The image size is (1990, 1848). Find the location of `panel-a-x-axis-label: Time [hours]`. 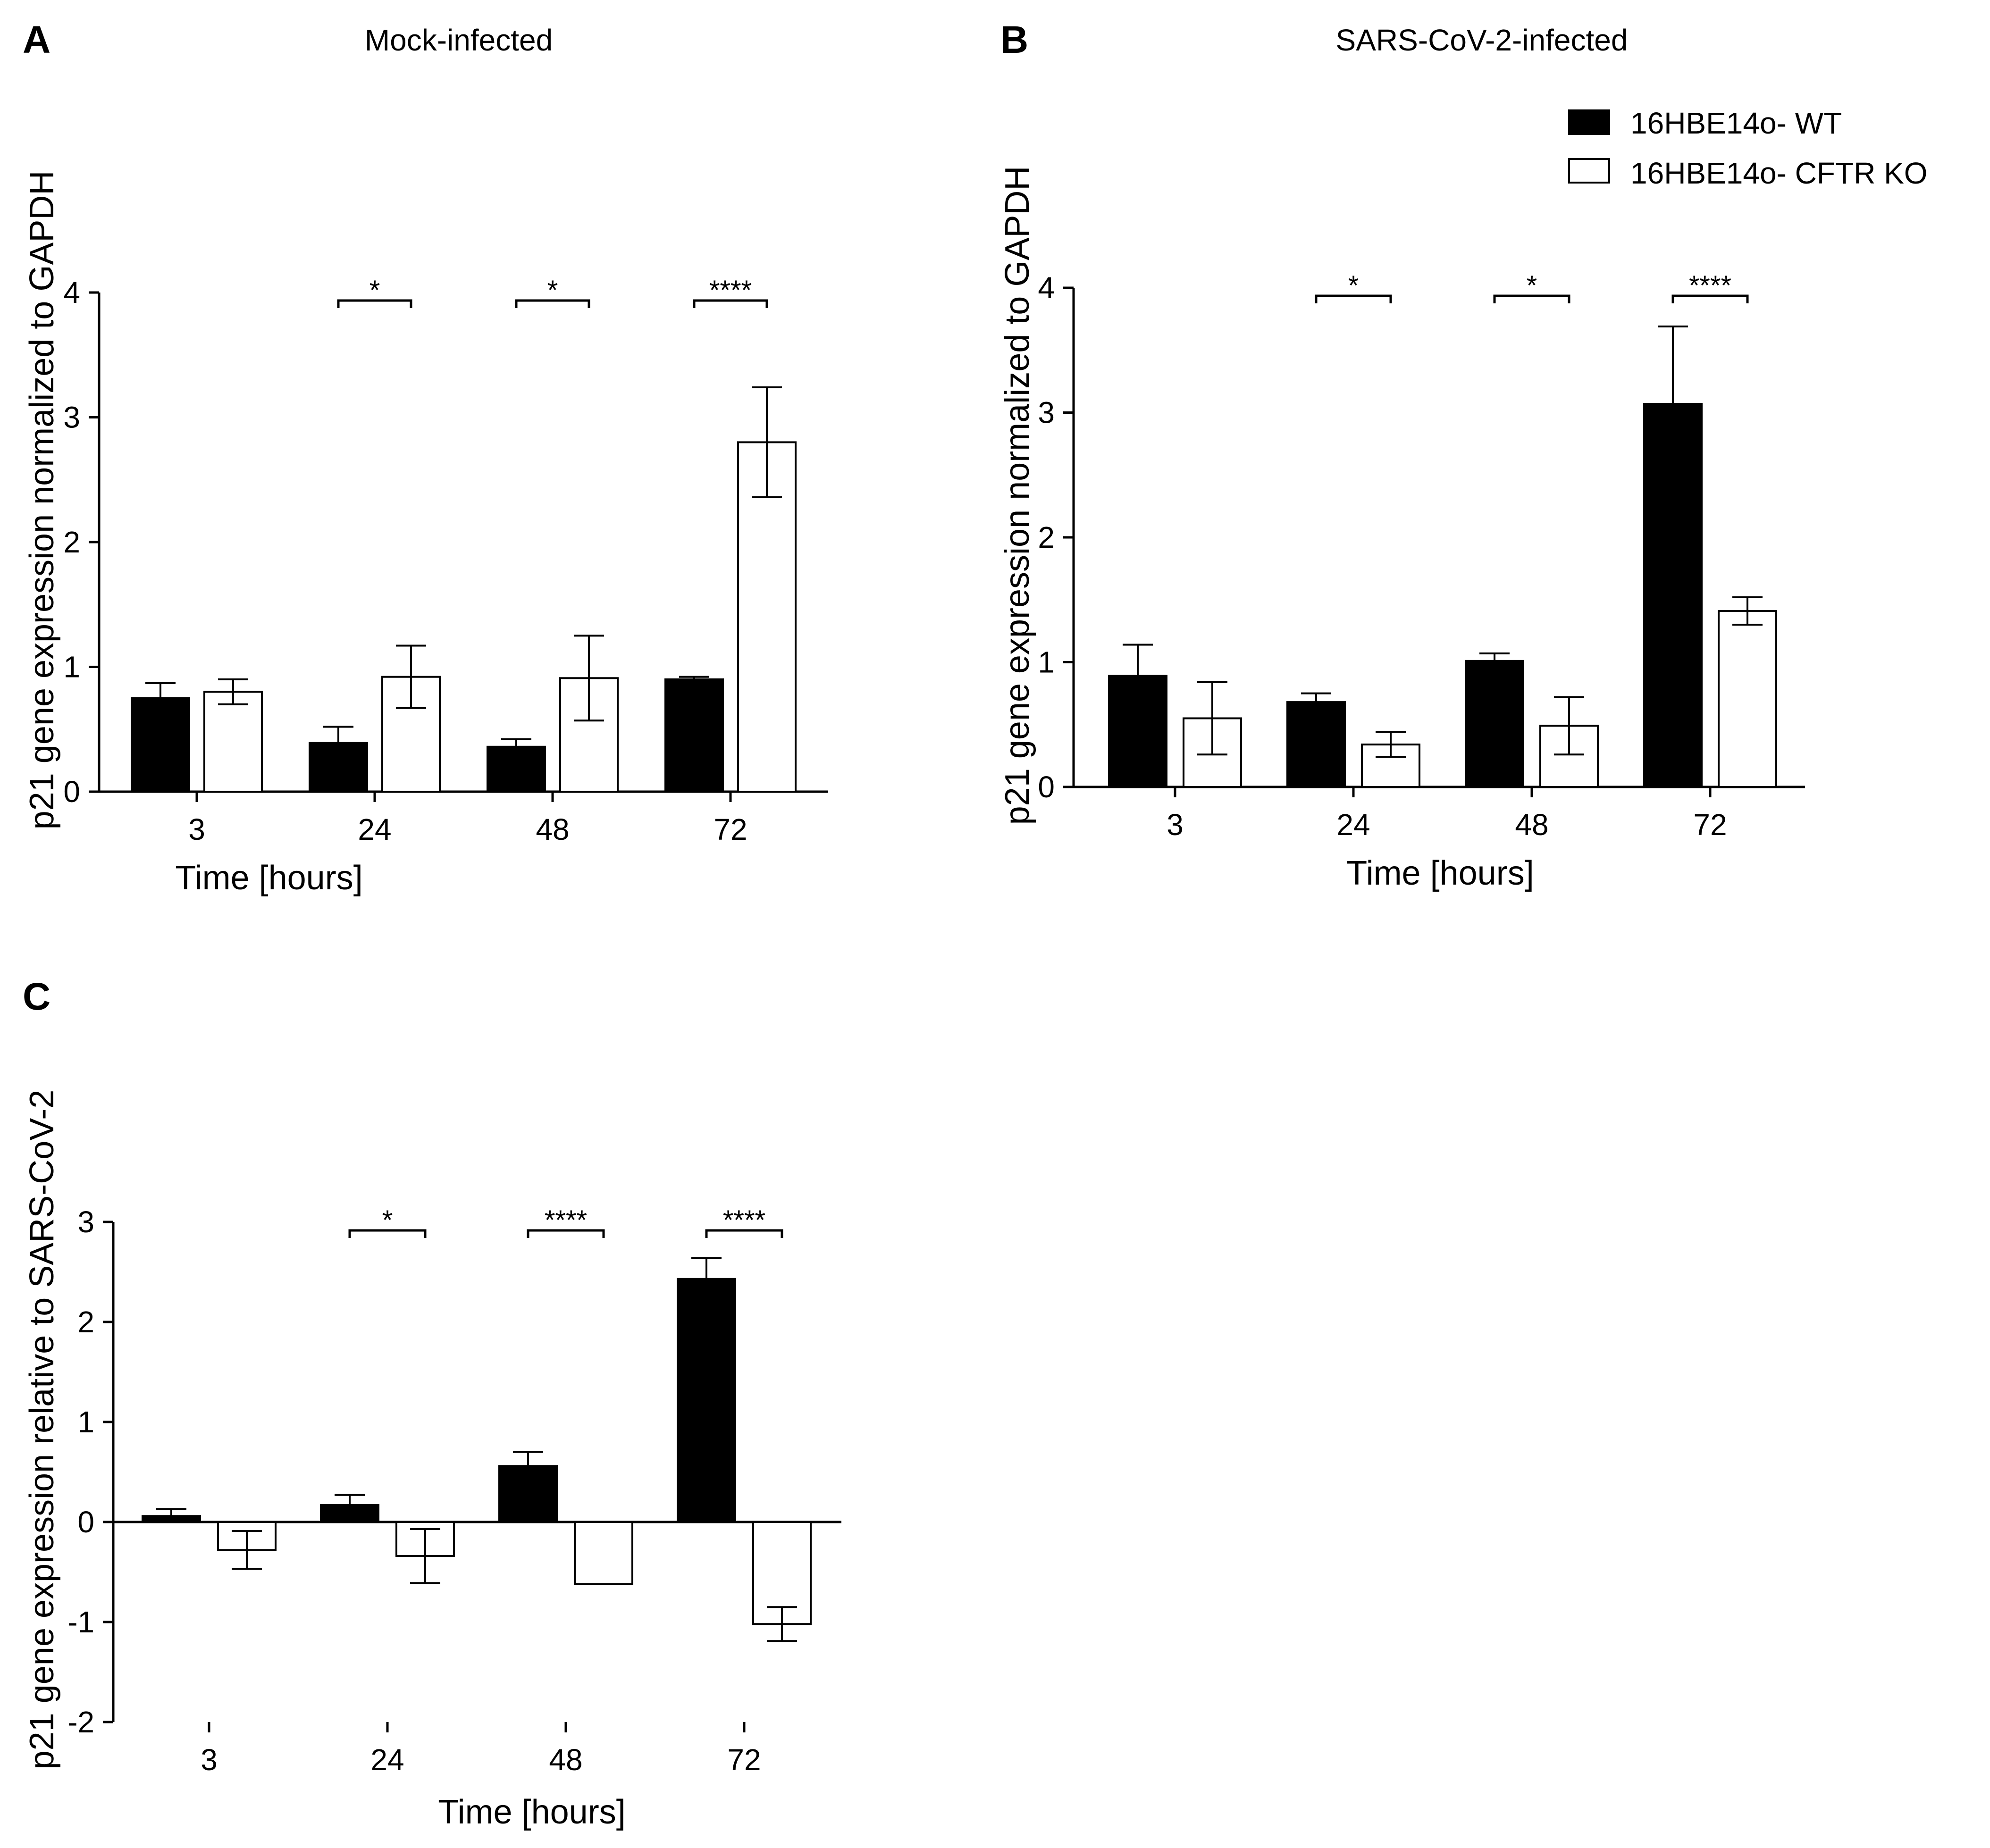

panel-a-x-axis-label: Time [hours] is located at coordinates (268, 878).